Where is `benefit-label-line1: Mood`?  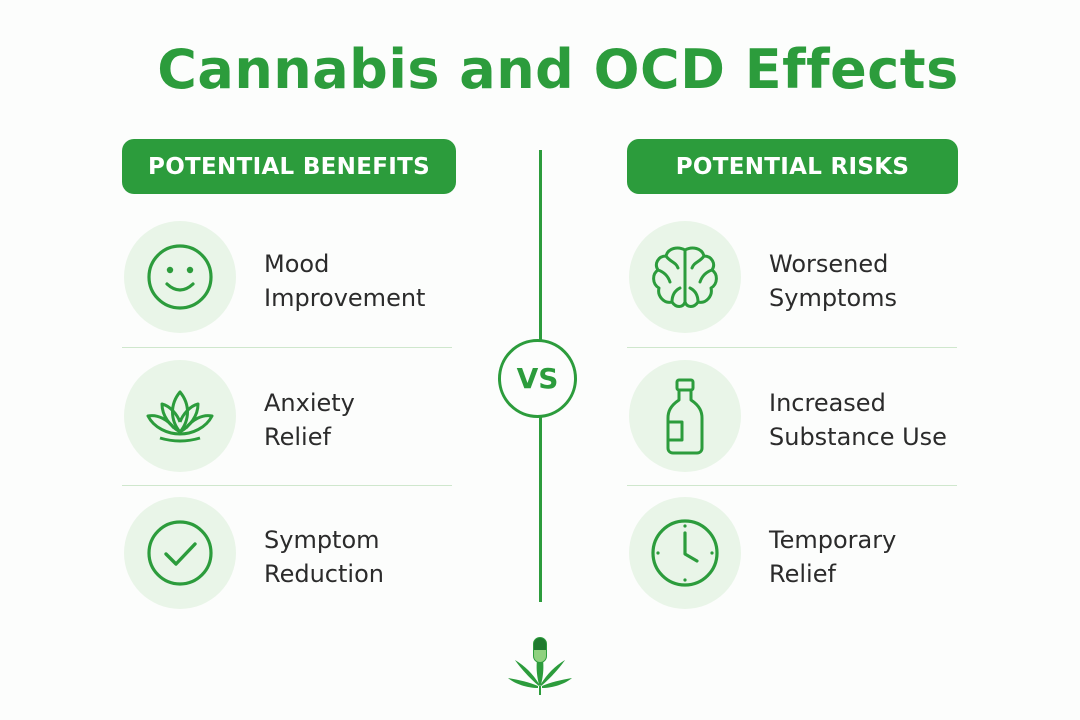 benefit-label-line1: Mood is located at coordinates (297, 264).